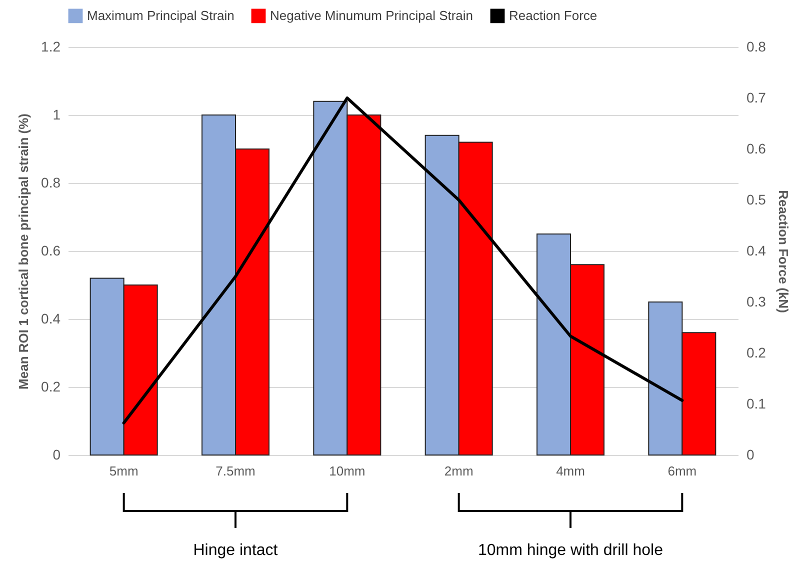 This screenshot has width=800, height=565. Describe the element at coordinates (756, 302) in the screenshot. I see `y2-tick-label: 0.3` at that location.